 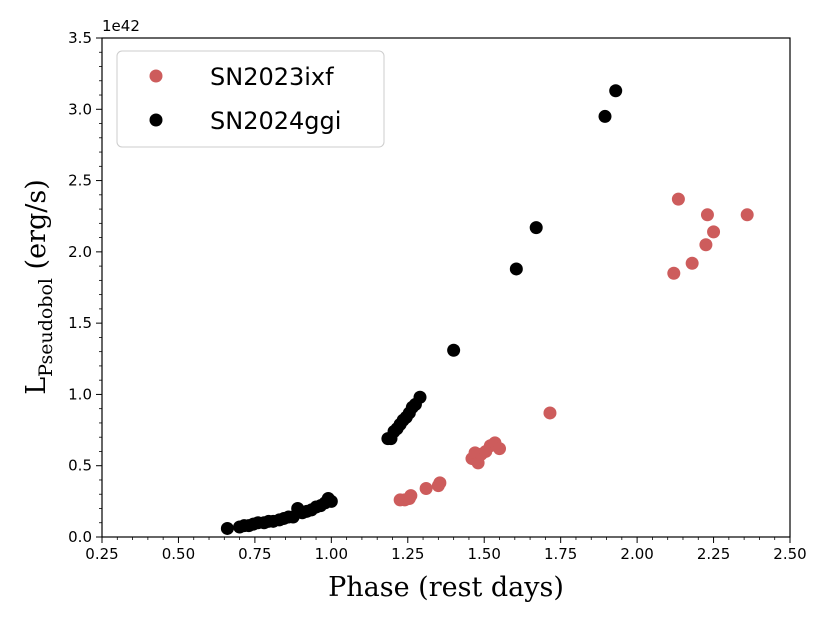 I want to click on x-tick-label: 0.25, so click(x=101, y=554).